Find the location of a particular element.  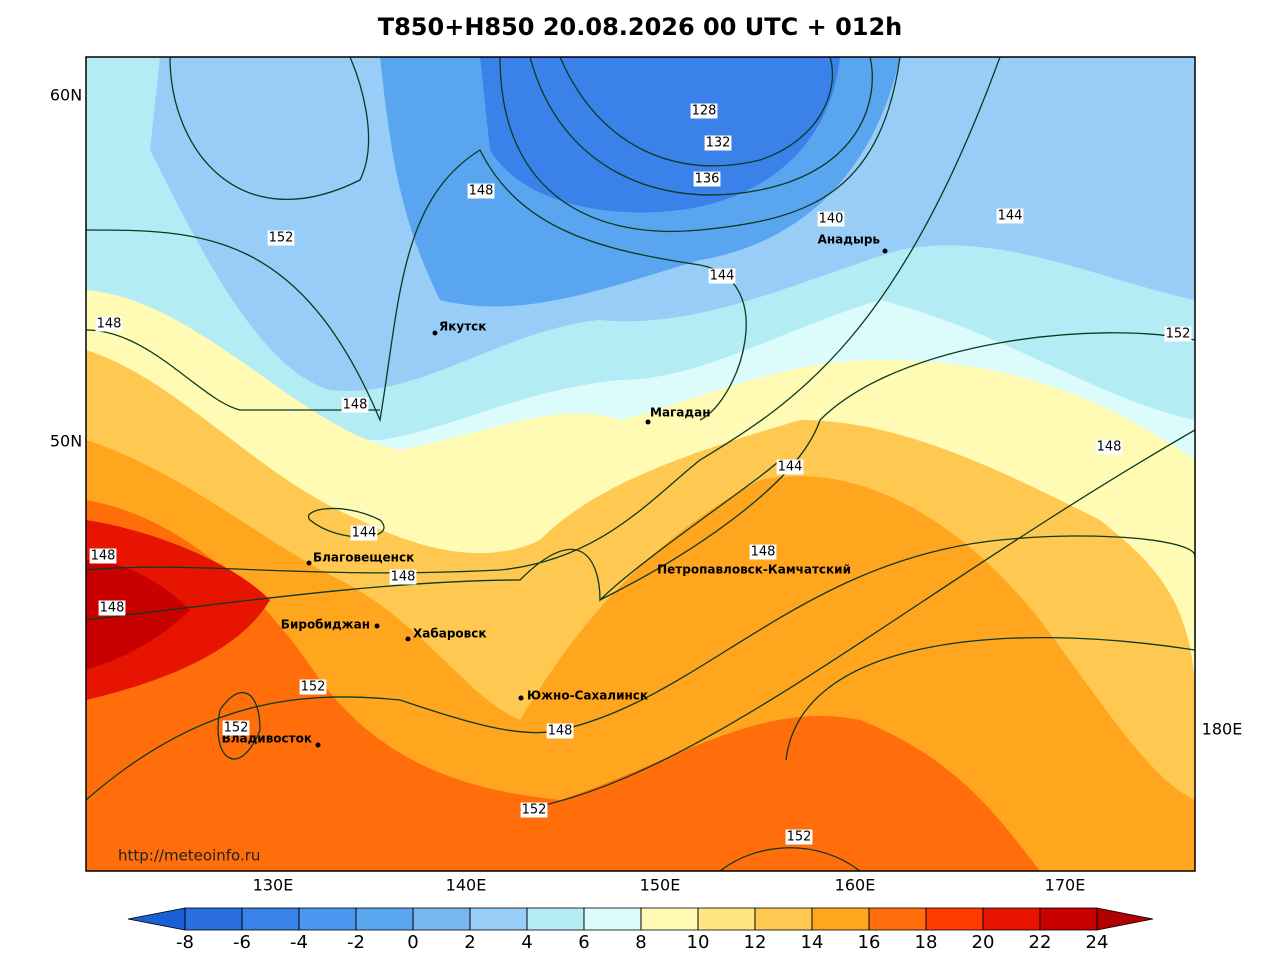

credit: http://meteoinfo.ru is located at coordinates (189, 856).